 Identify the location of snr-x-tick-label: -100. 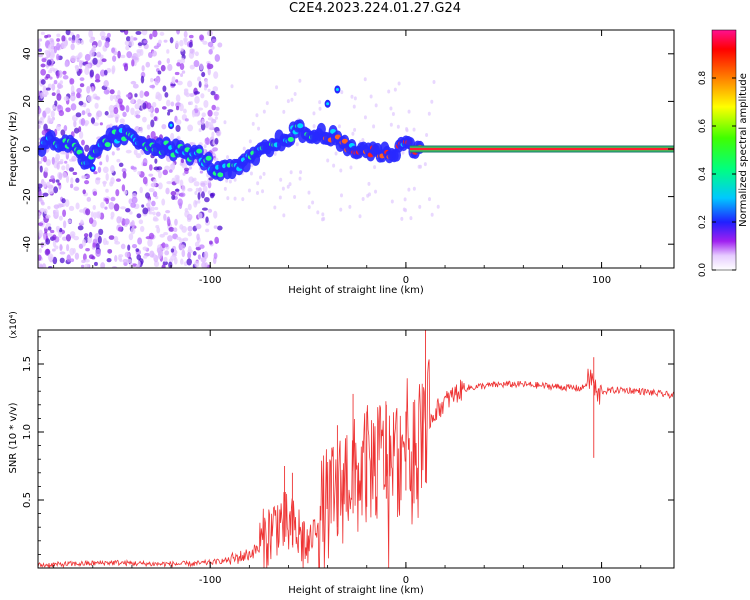
(210, 580).